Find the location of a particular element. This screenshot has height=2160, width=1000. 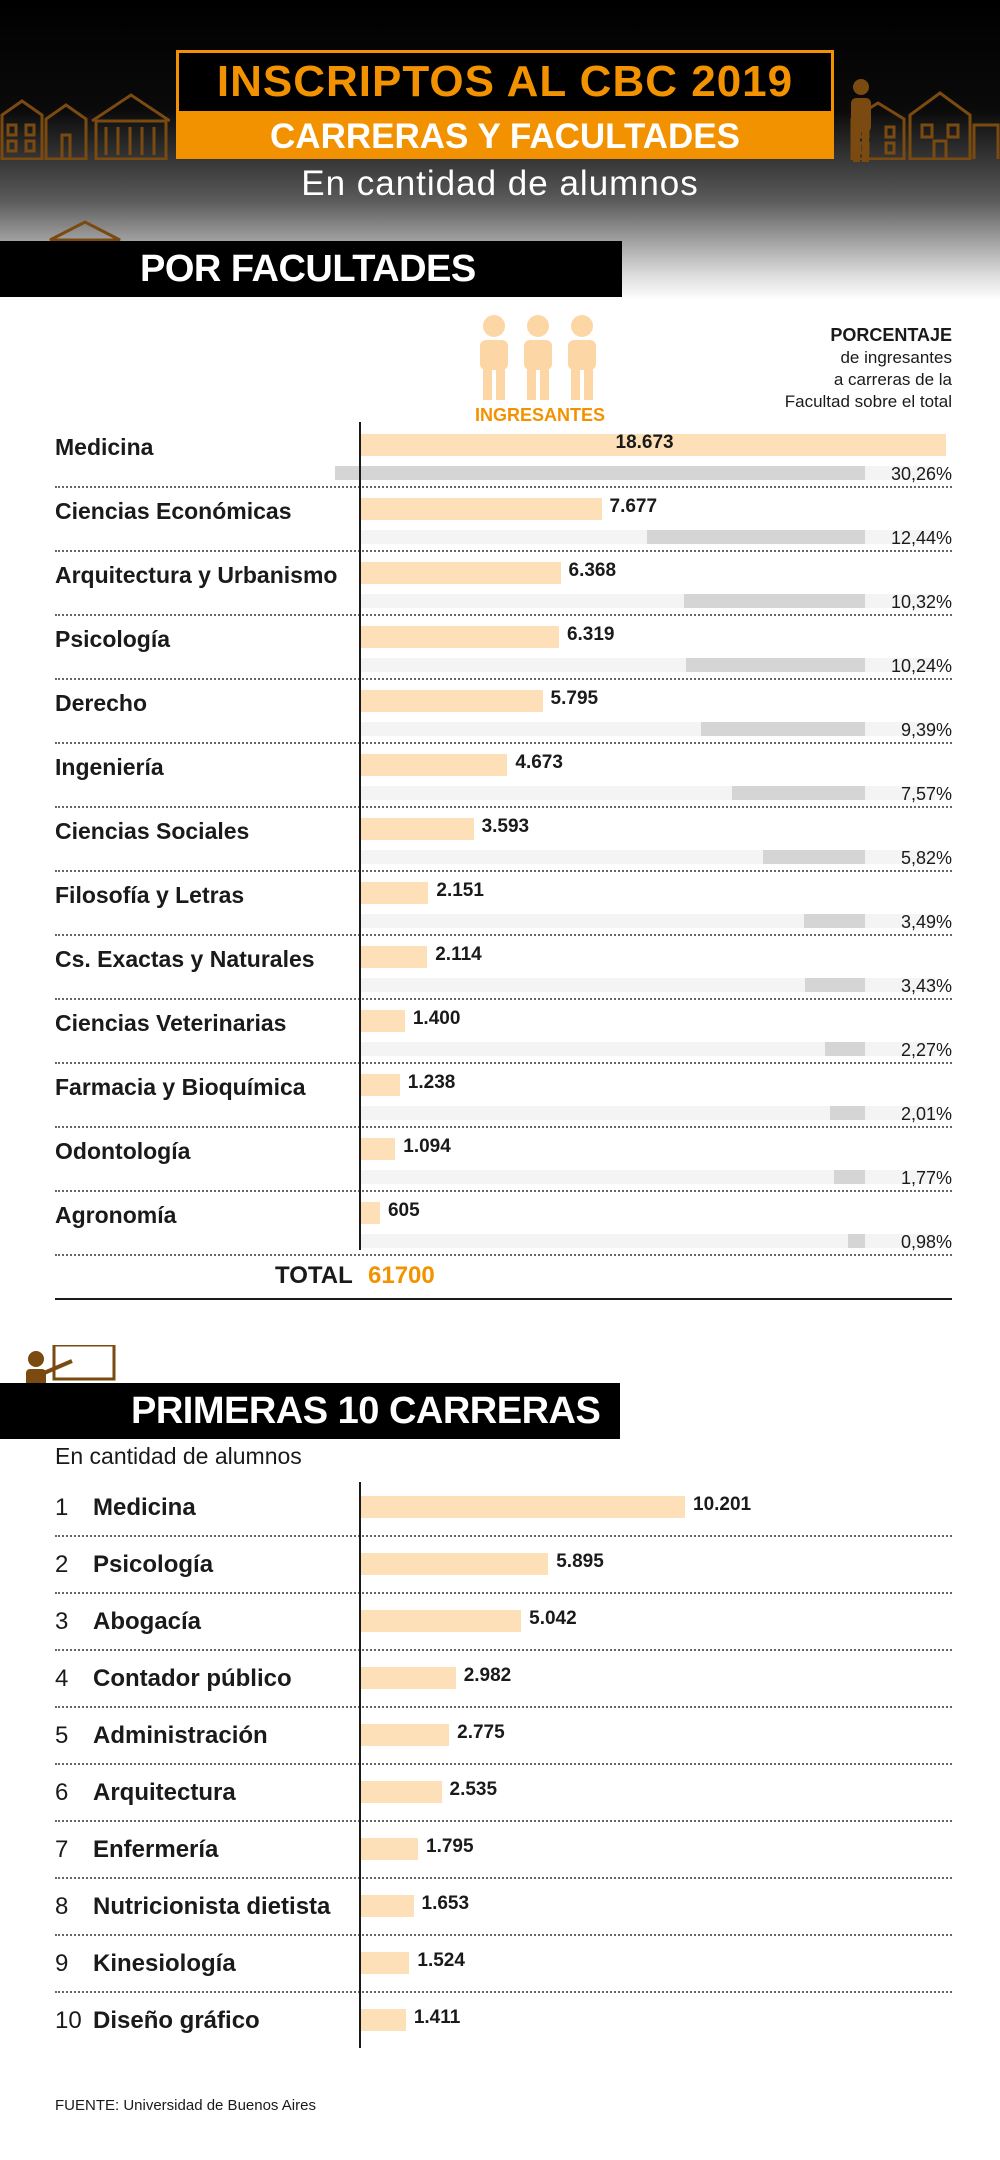

ingresantes-value: 2.114 is located at coordinates (458, 954).